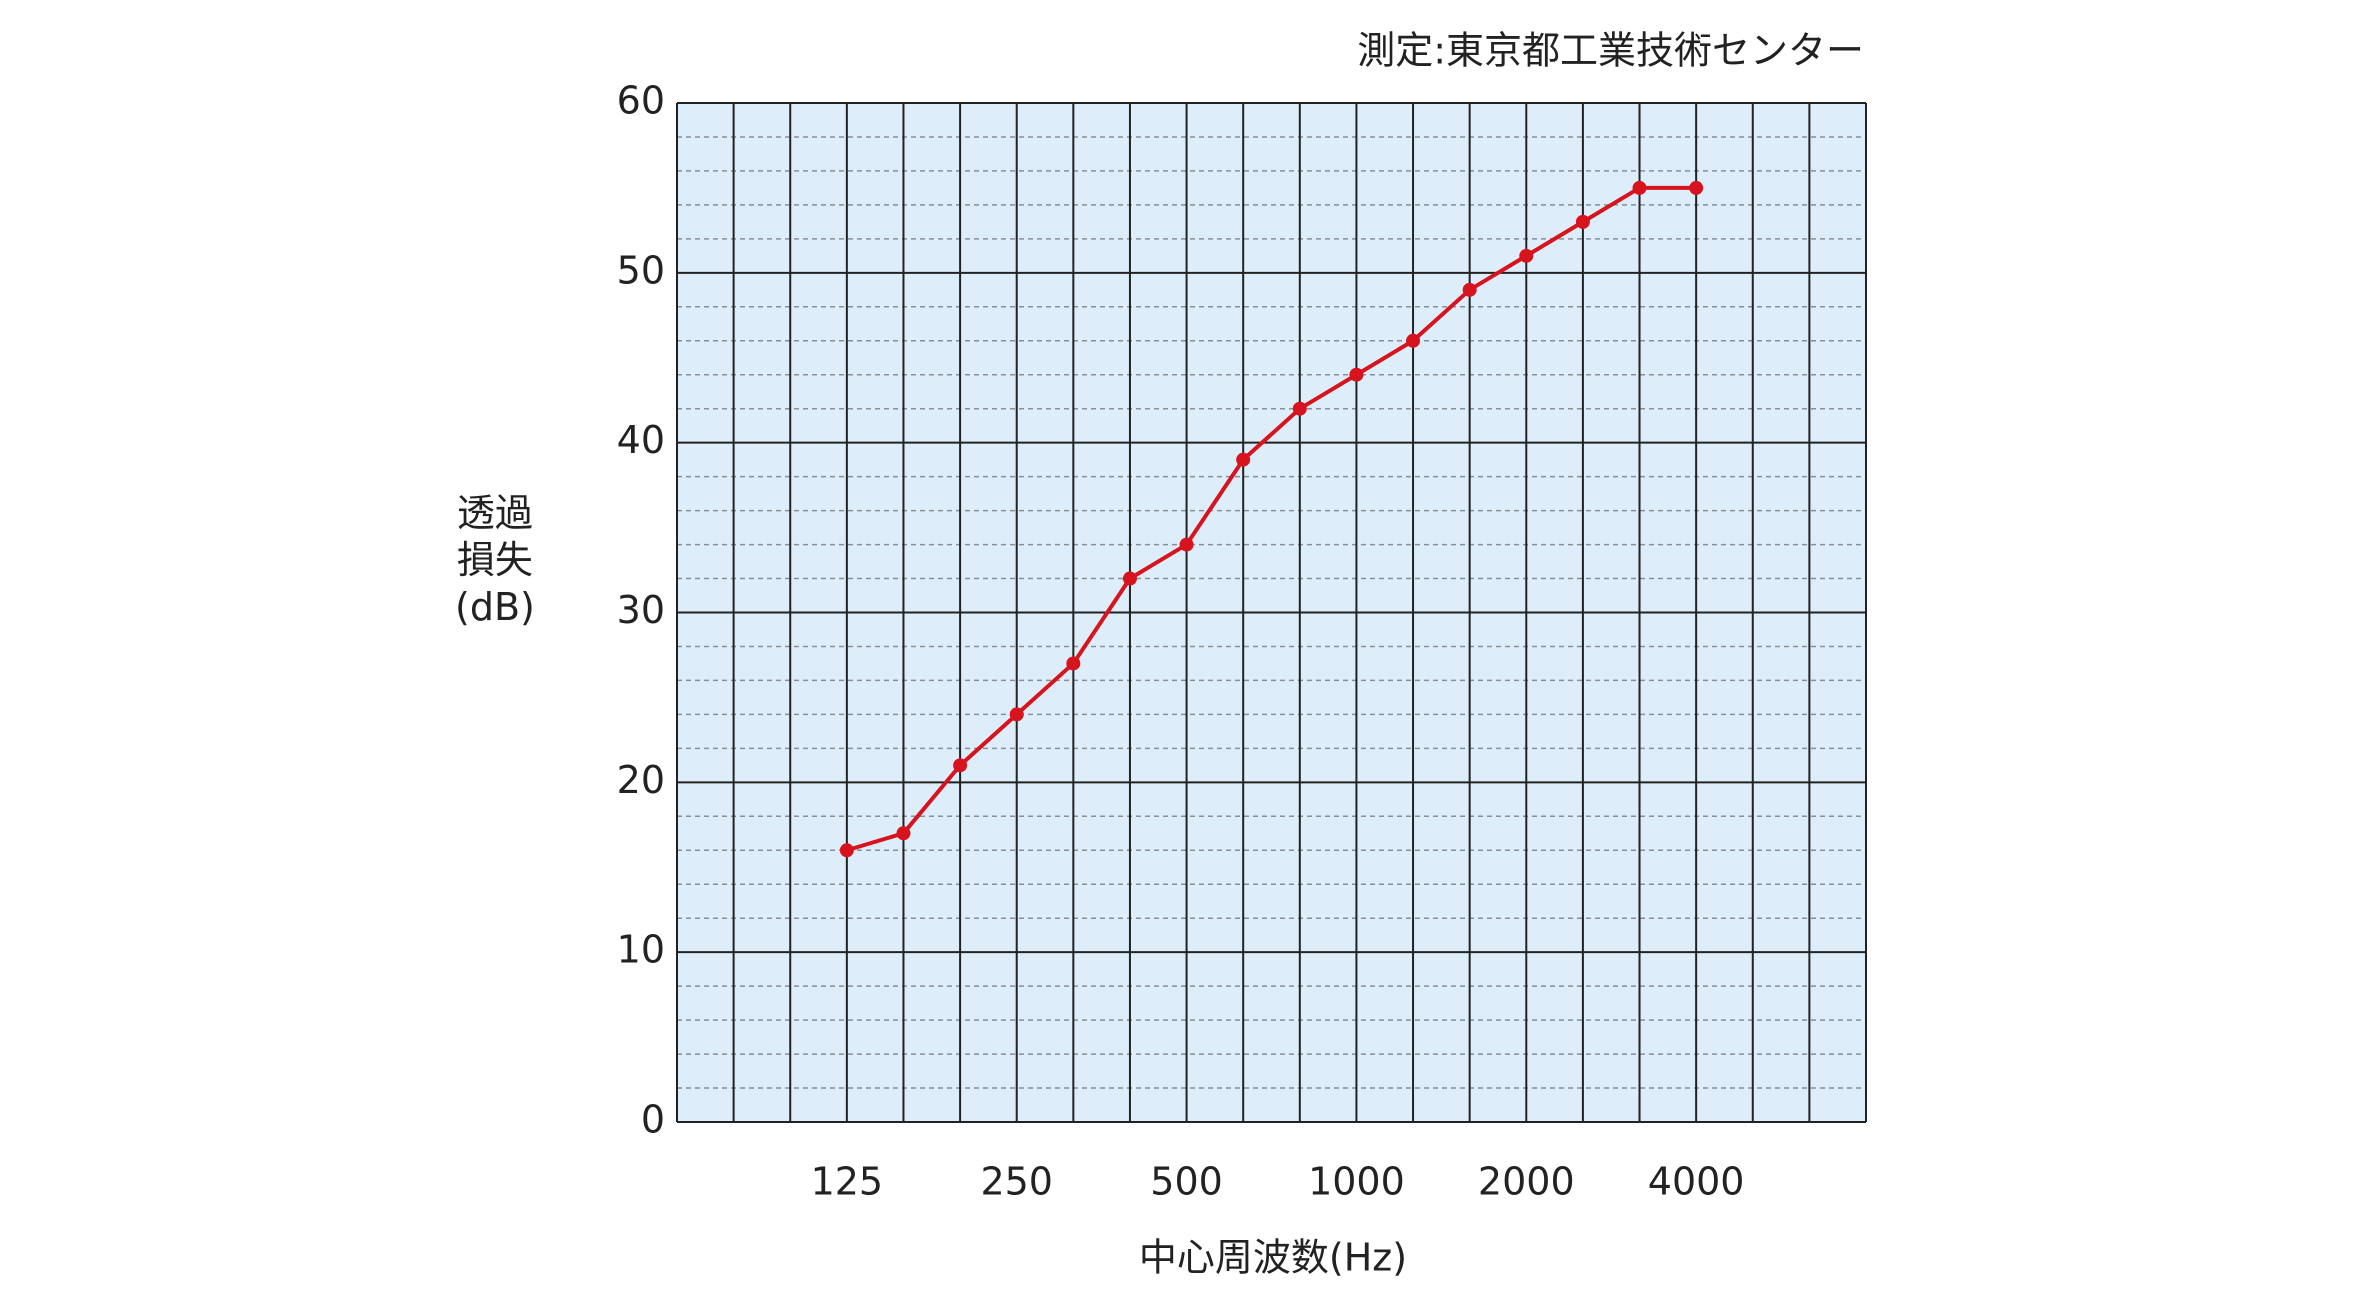  I want to click on x-tick-label: 125, so click(847, 1182).